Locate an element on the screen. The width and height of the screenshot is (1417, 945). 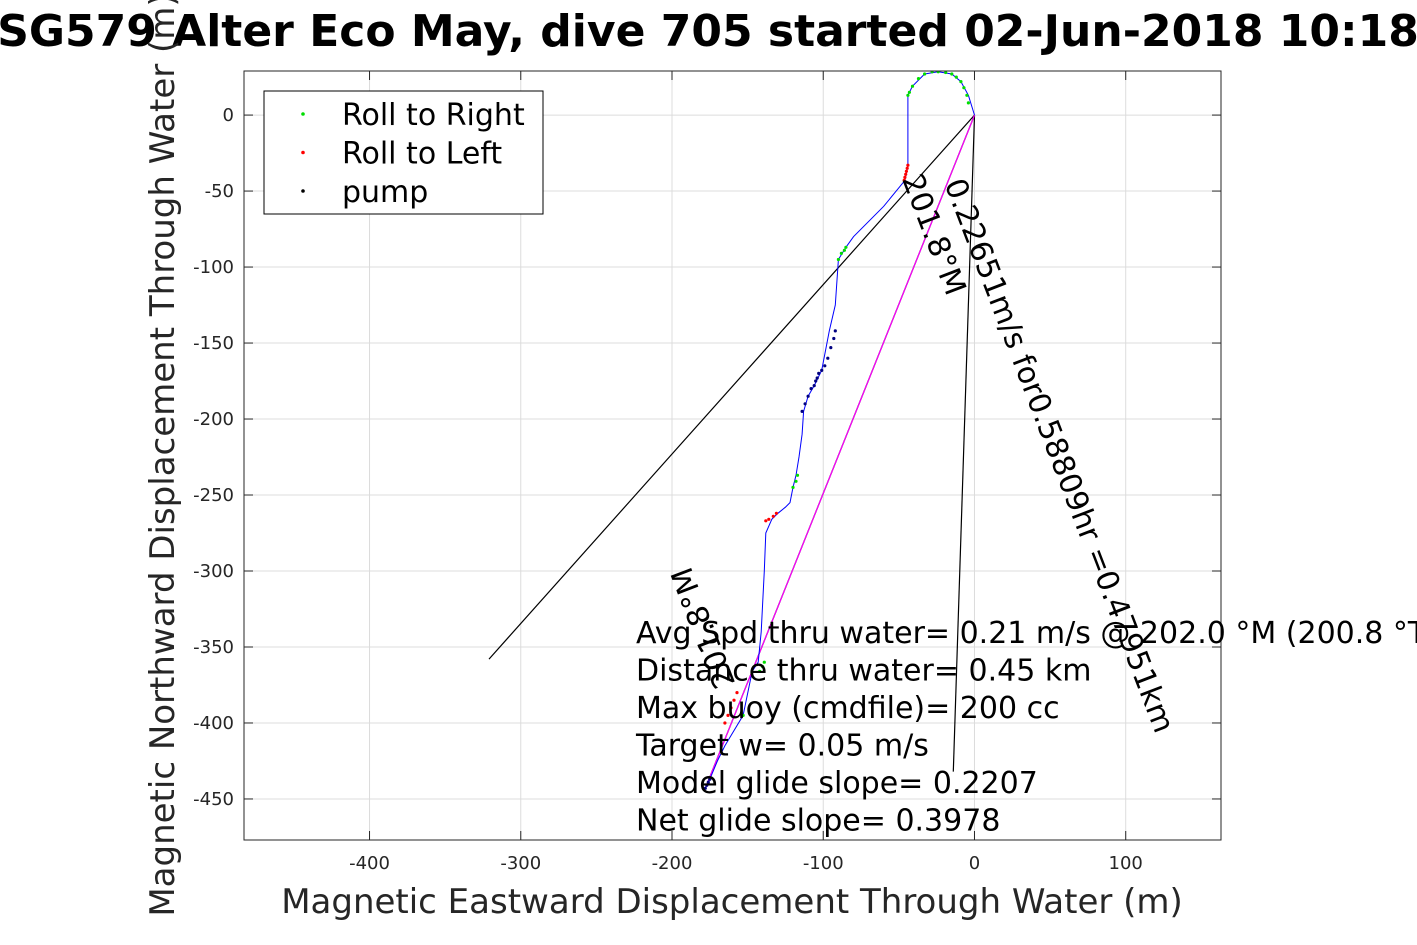
y-tick-label: -200 is located at coordinates (213, 419).